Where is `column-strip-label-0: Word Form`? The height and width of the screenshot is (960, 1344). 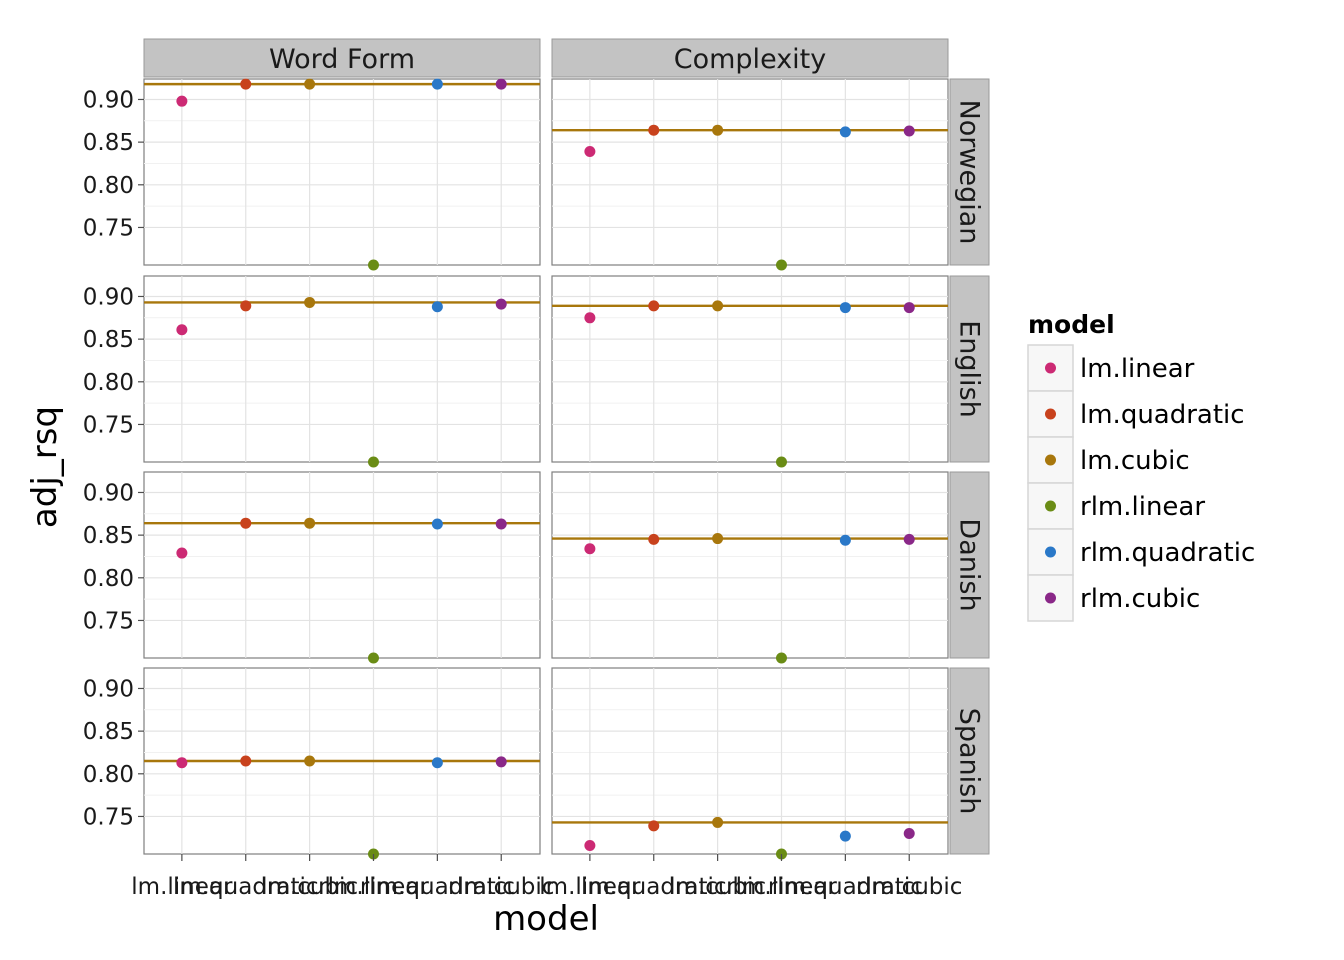
column-strip-label-0: Word Form is located at coordinates (342, 59).